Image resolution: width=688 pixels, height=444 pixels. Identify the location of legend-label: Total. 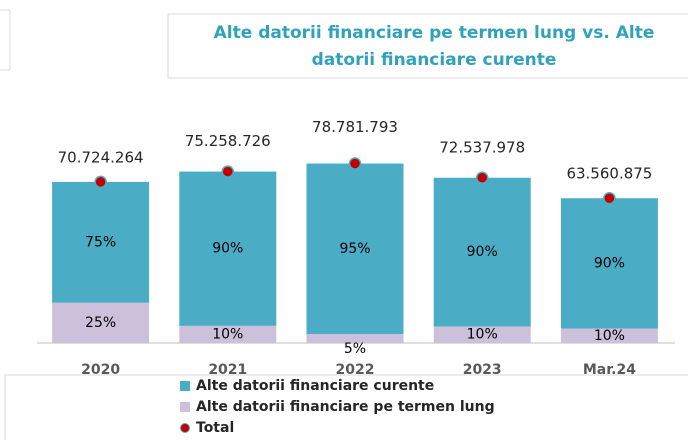
(215, 428).